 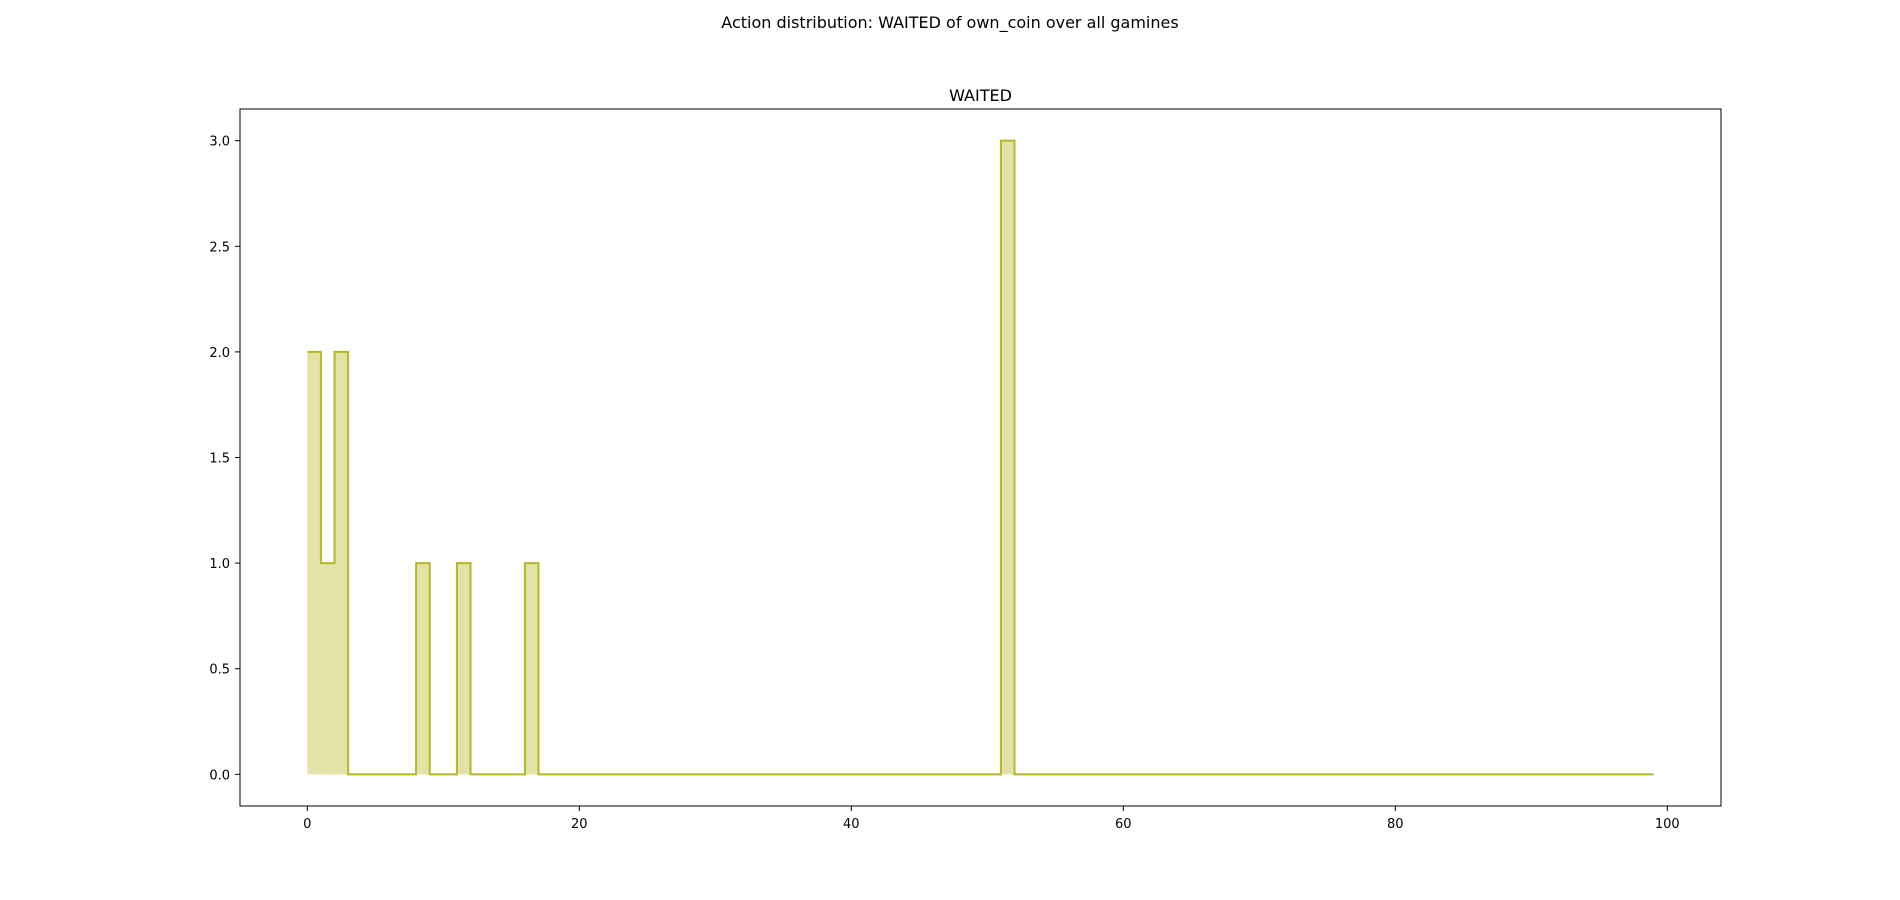 I want to click on x-tick-label: 80, so click(x=1395, y=824).